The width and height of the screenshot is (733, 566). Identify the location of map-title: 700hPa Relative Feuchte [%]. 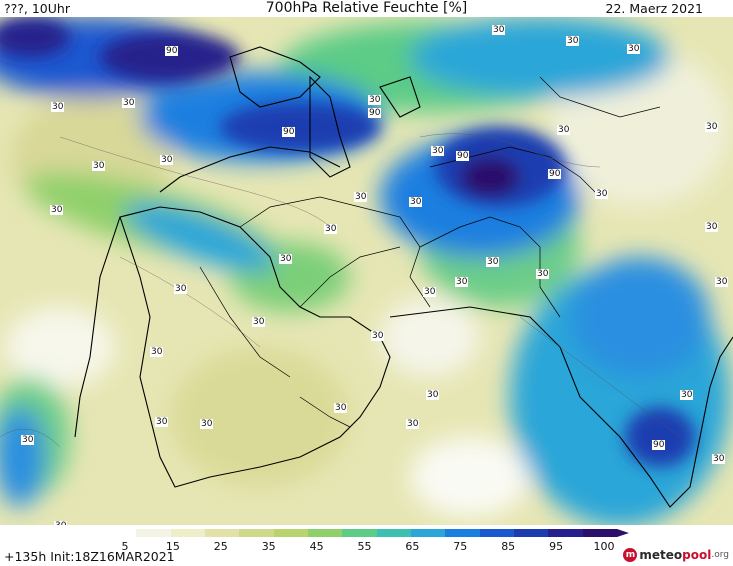
(366, 8).